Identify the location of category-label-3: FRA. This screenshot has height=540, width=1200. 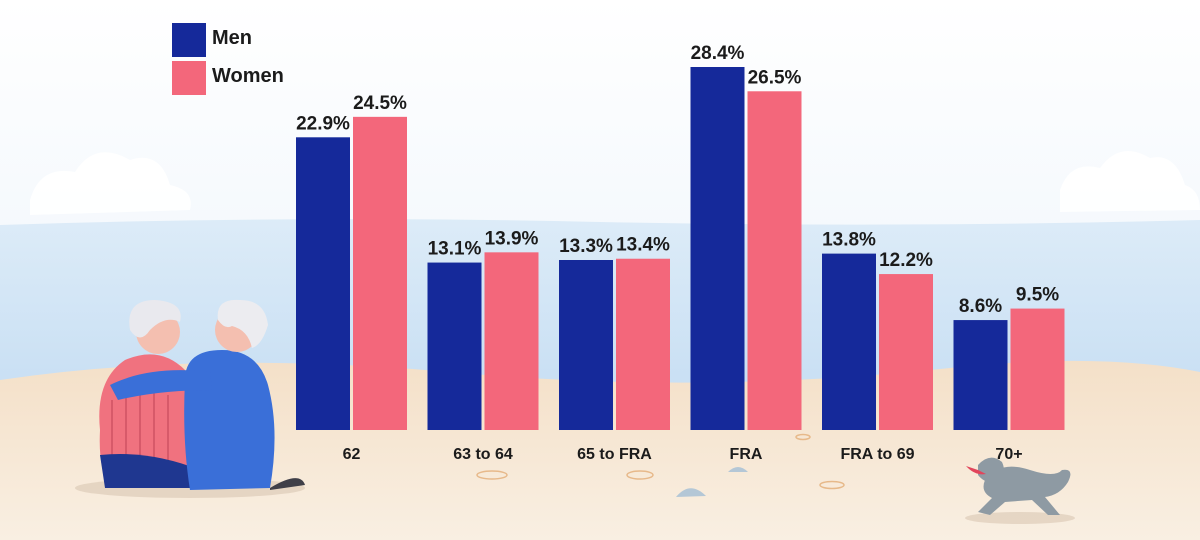
(746, 454).